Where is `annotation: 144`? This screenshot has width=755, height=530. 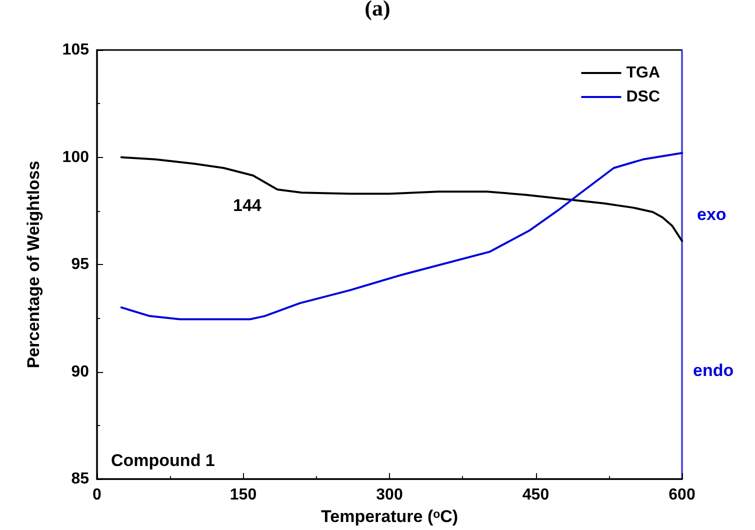
annotation: 144 is located at coordinates (247, 205).